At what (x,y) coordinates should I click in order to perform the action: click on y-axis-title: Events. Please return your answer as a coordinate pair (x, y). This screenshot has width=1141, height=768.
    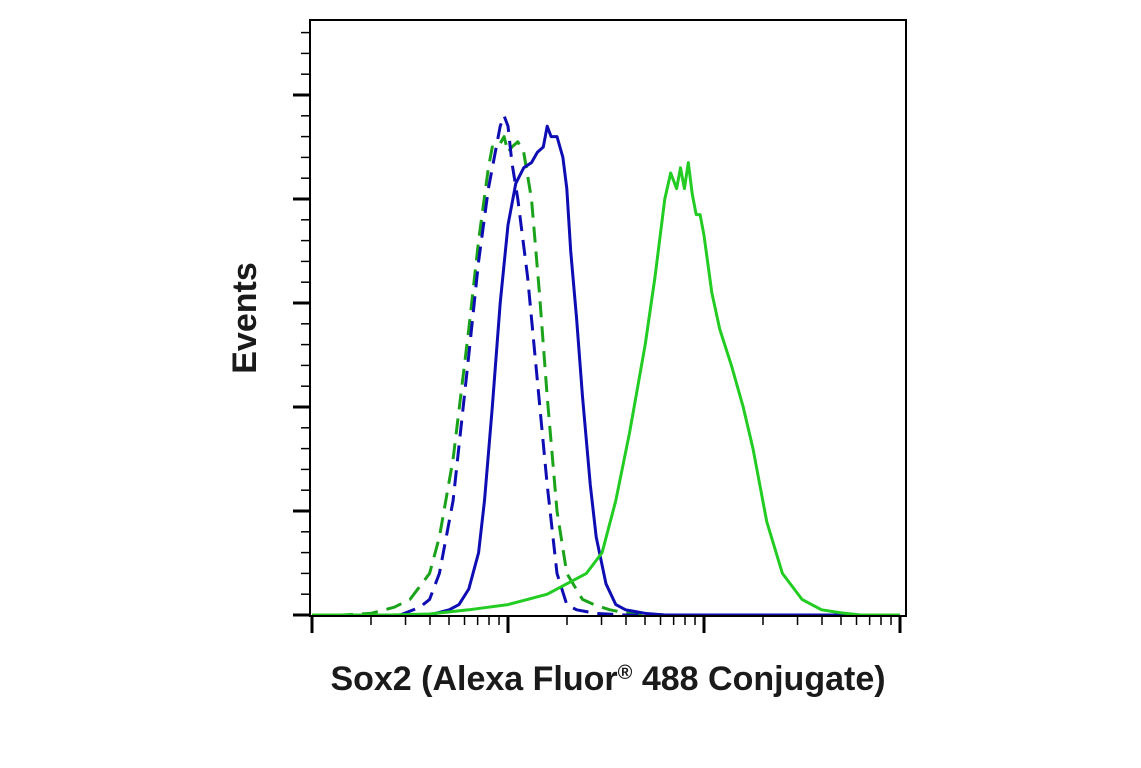
    Looking at the image, I should click on (245, 318).